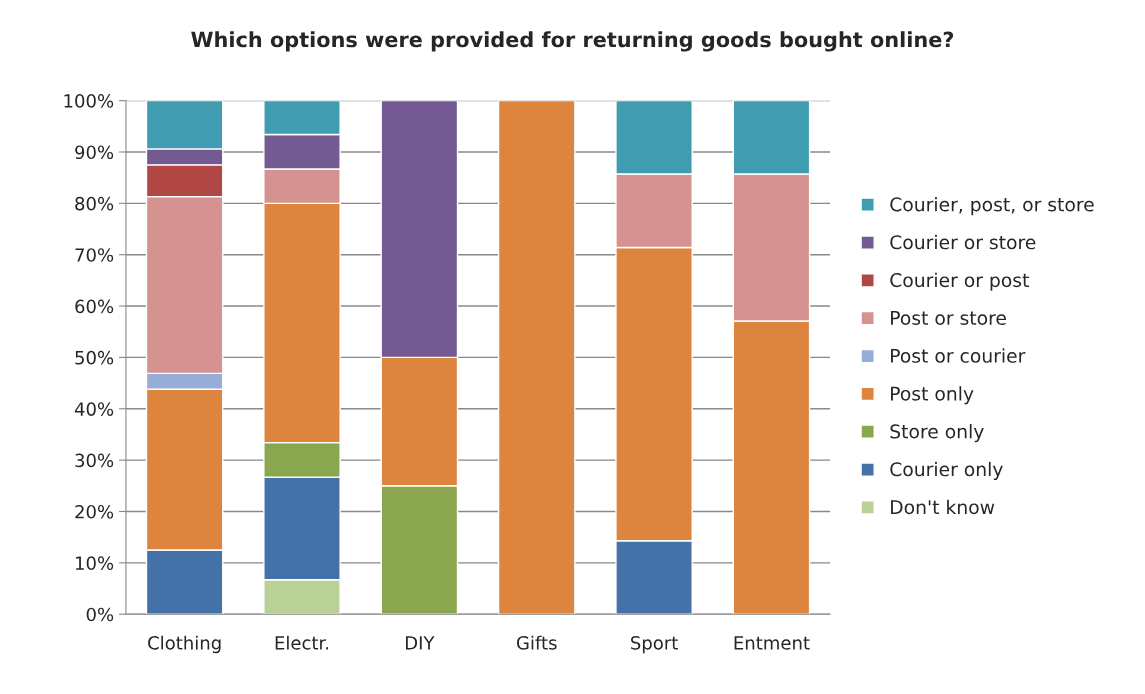 This screenshot has height=694, width=1145. I want to click on x-tick-label: Electr., so click(302, 642).